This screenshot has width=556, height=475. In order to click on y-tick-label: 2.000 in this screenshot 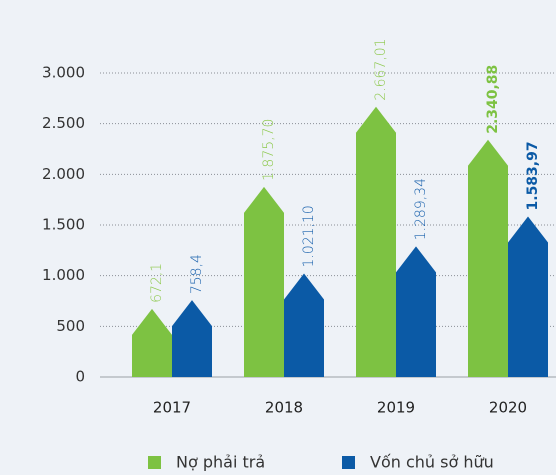, I will do `click(63, 174)`.